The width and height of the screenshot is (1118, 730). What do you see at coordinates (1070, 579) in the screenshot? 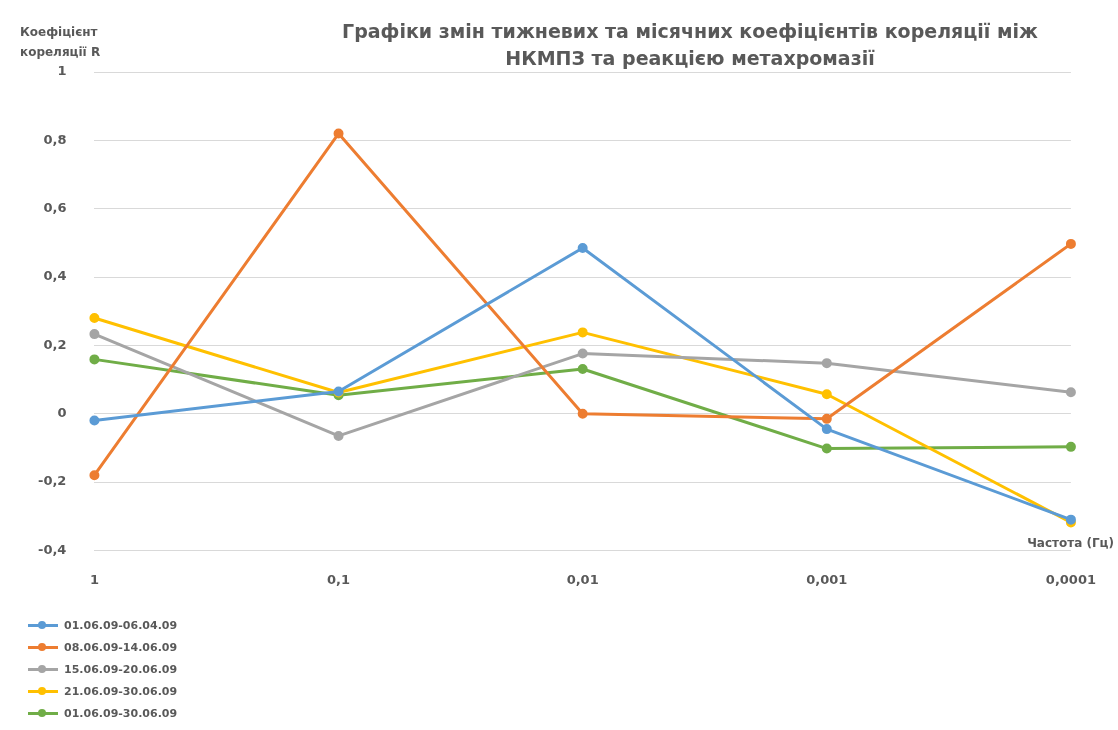
I see `x-tick-label: 0,0001` at bounding box center [1070, 579].